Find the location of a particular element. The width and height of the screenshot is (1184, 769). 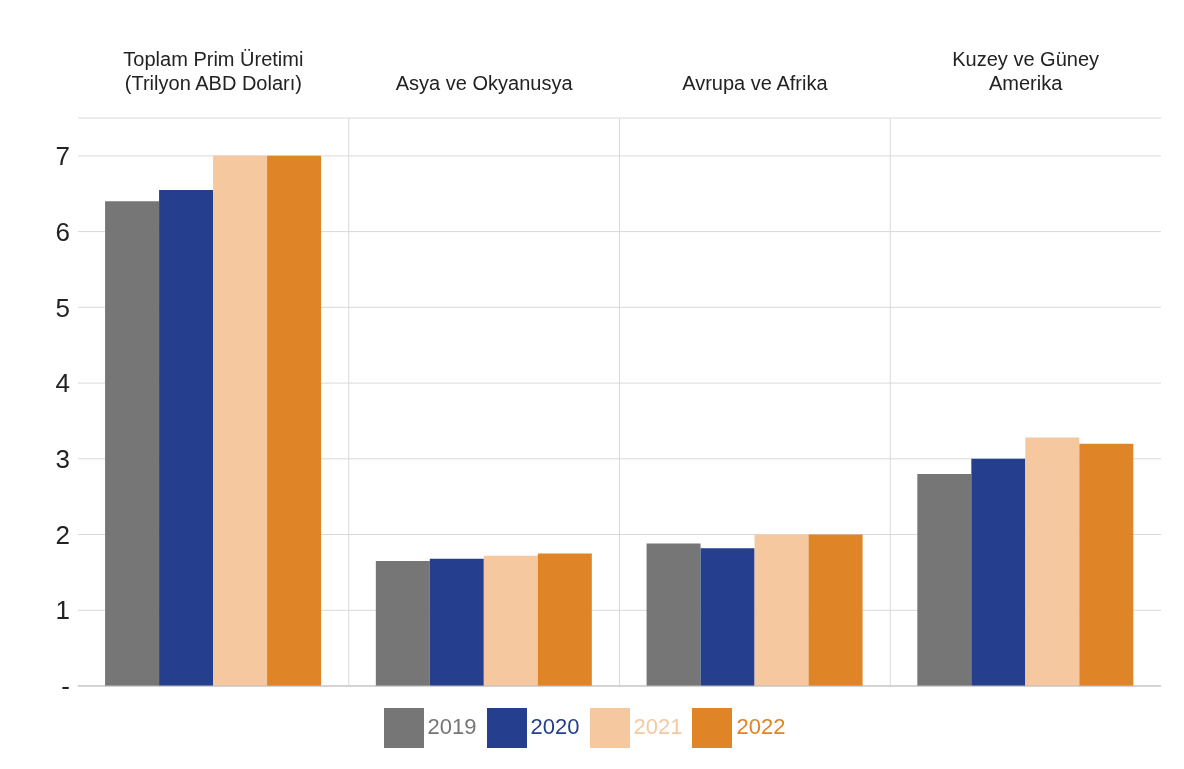

legend-label: 2022 is located at coordinates (761, 726).